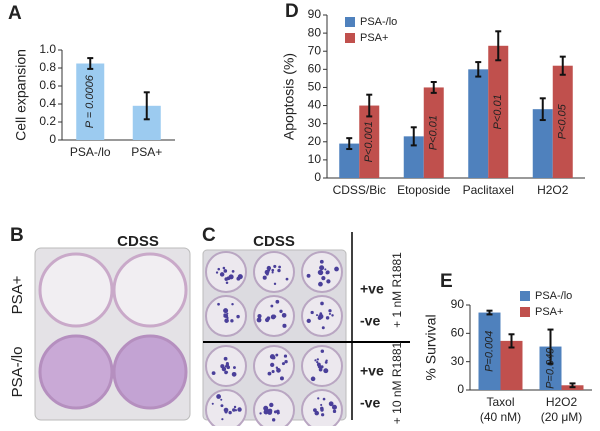 This screenshot has width=600, height=431. What do you see at coordinates (47, 49) in the screenshot?
I see `y-tick-label: 1.0` at bounding box center [47, 49].